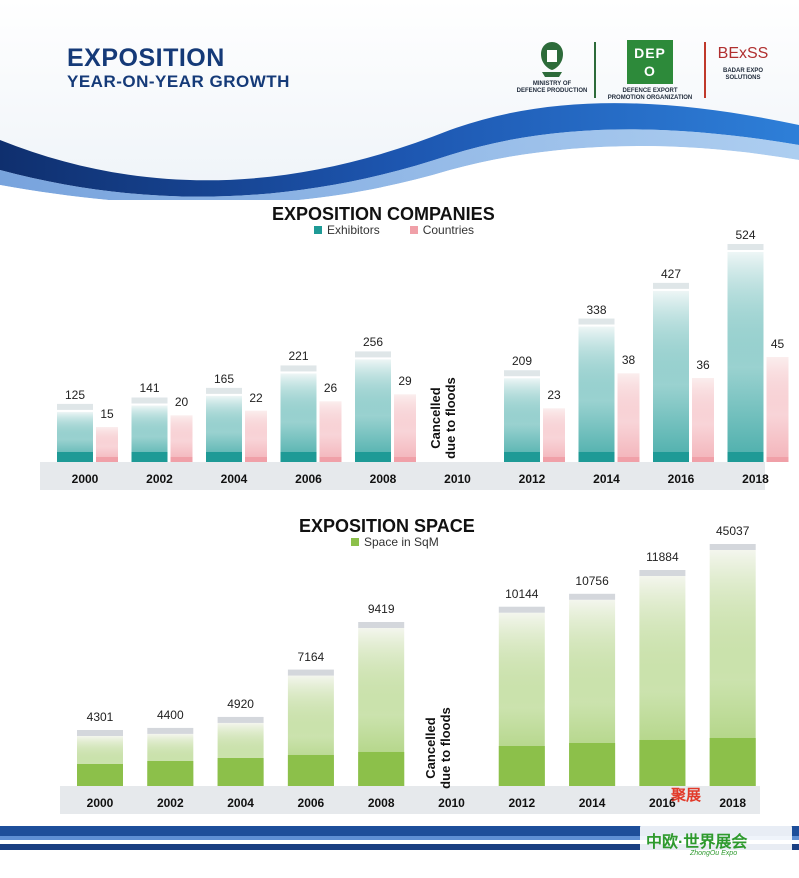 The image size is (799, 878). Describe the element at coordinates (686, 795) in the screenshot. I see `watermark-badge: 聚展` at that location.